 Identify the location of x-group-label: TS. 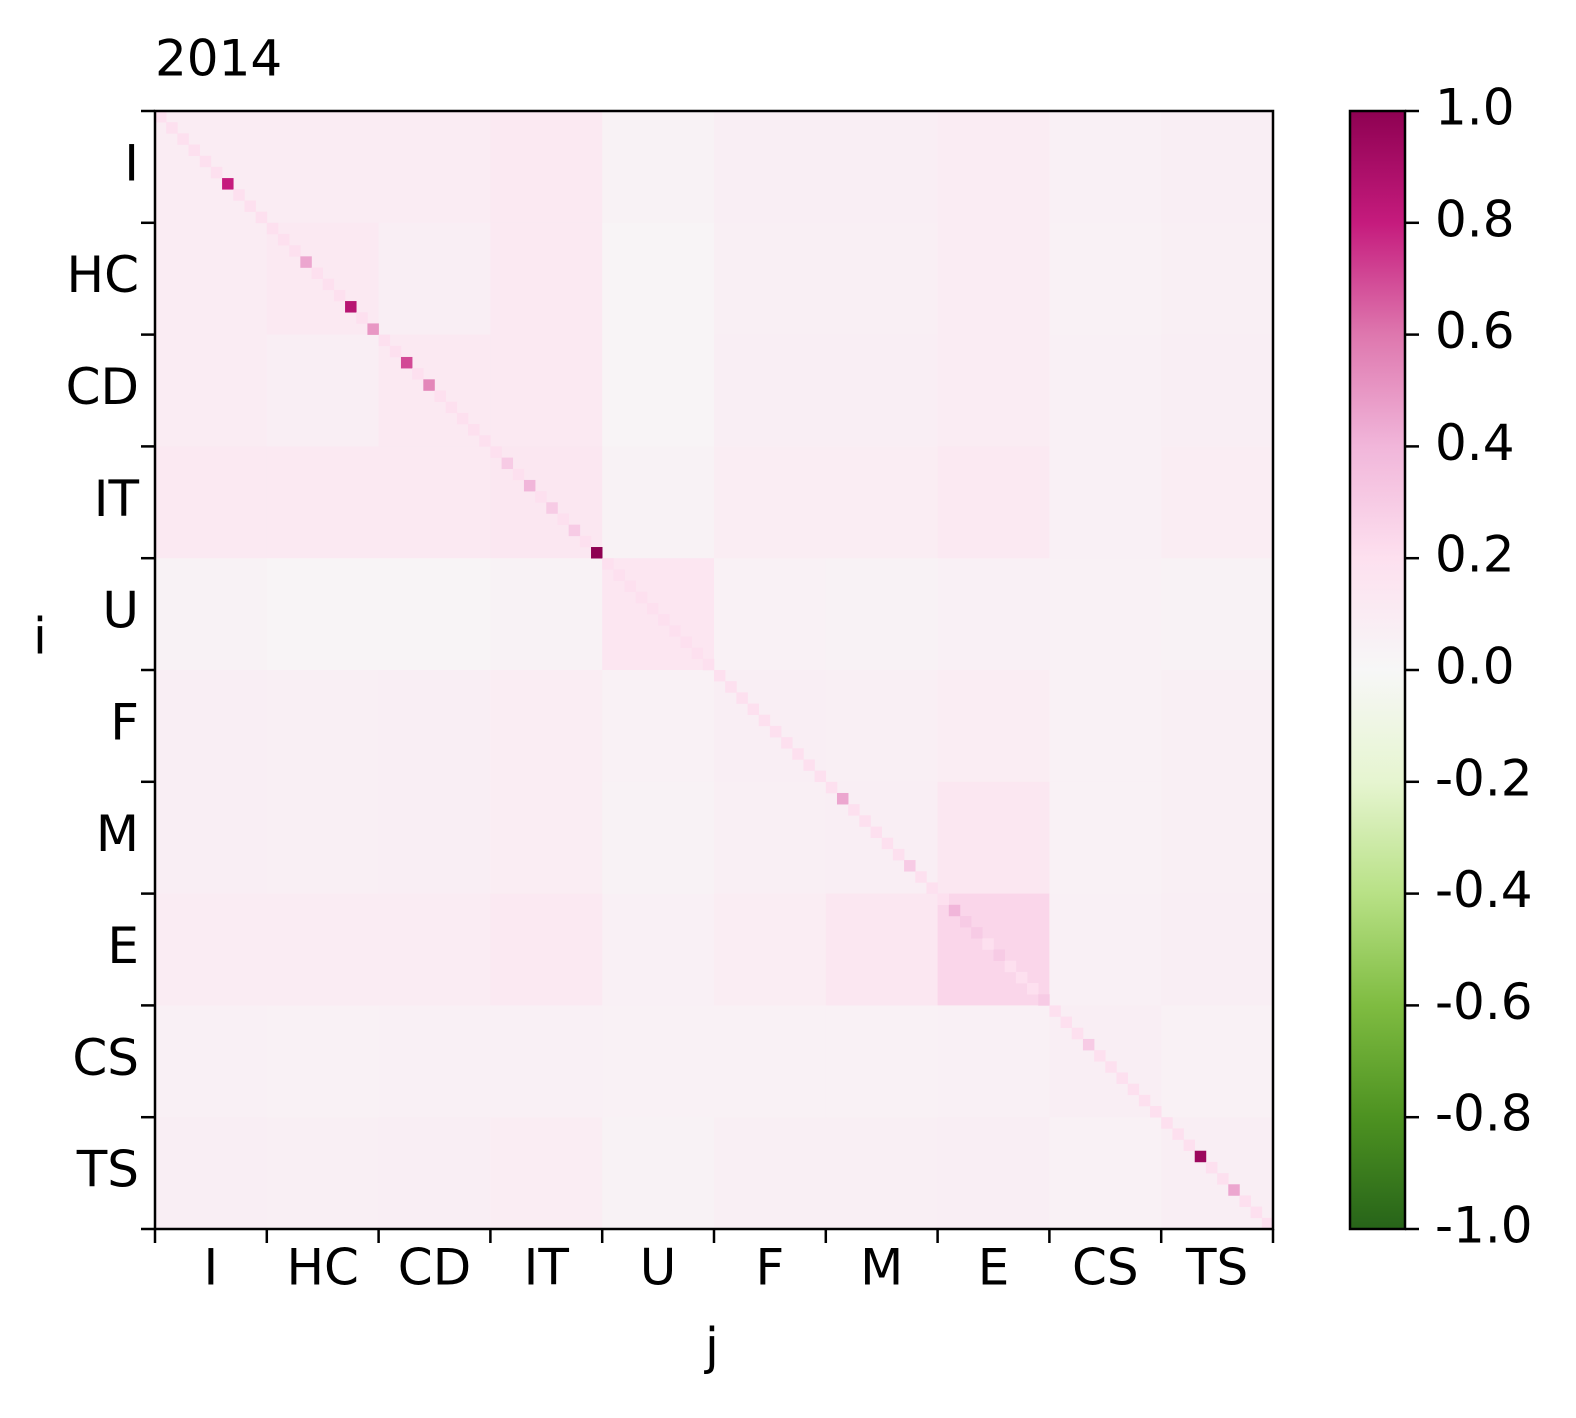
(1216, 1268).